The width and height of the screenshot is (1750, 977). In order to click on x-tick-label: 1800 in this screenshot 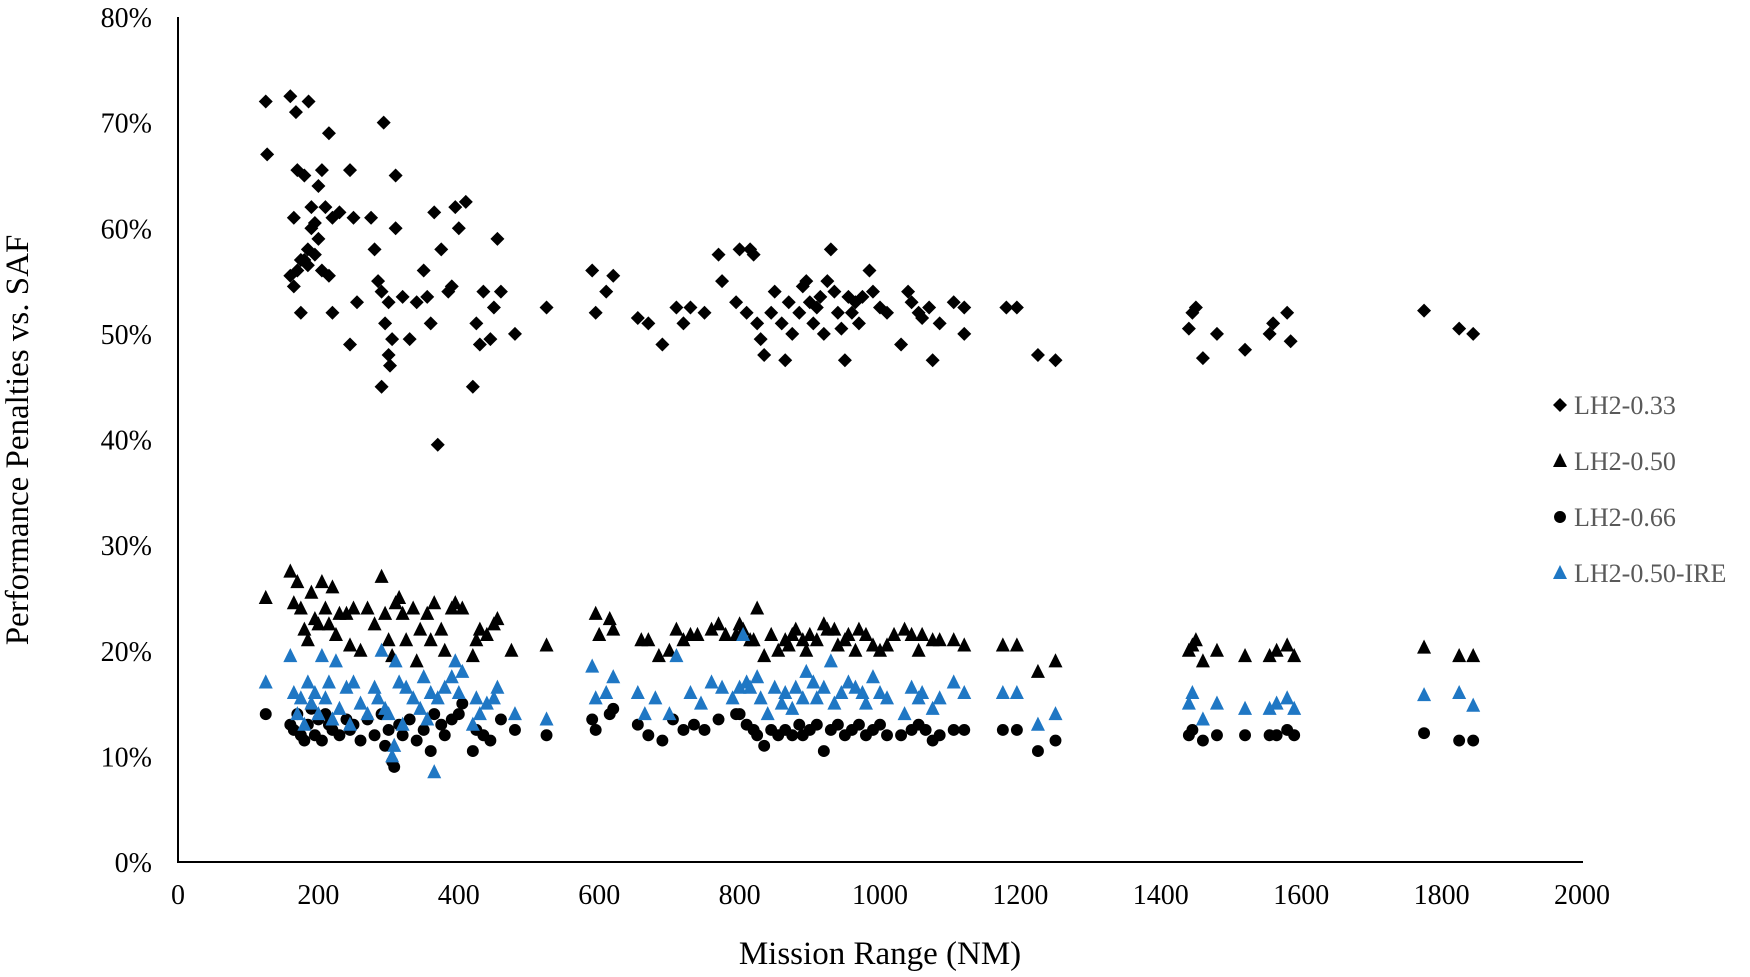, I will do `click(1442, 895)`.